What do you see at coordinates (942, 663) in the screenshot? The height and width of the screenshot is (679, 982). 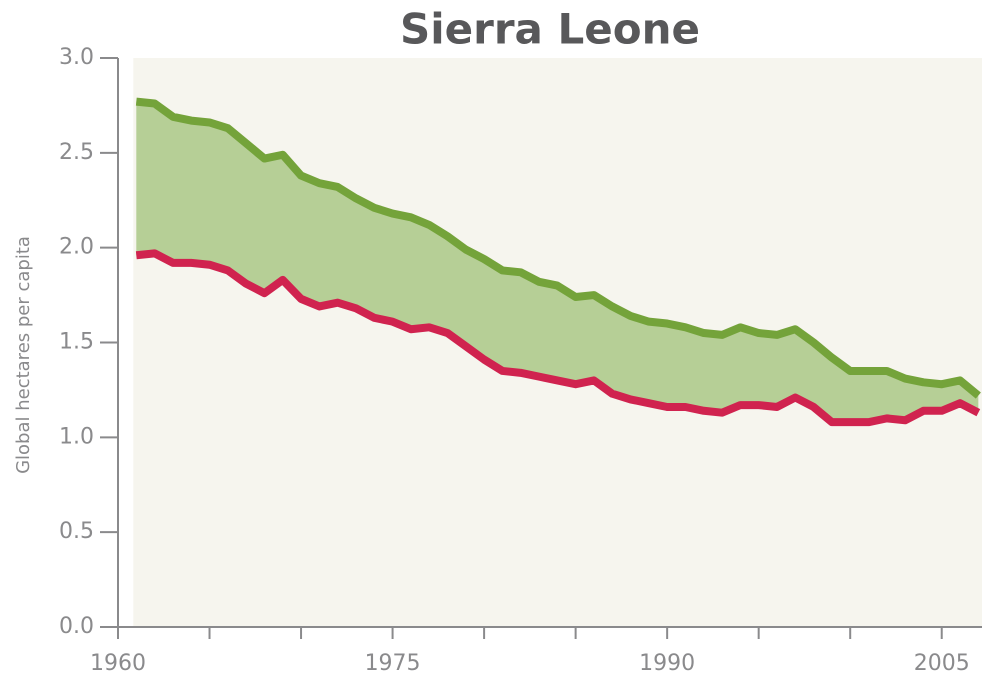 I see `x-tick-label: 2005` at bounding box center [942, 663].